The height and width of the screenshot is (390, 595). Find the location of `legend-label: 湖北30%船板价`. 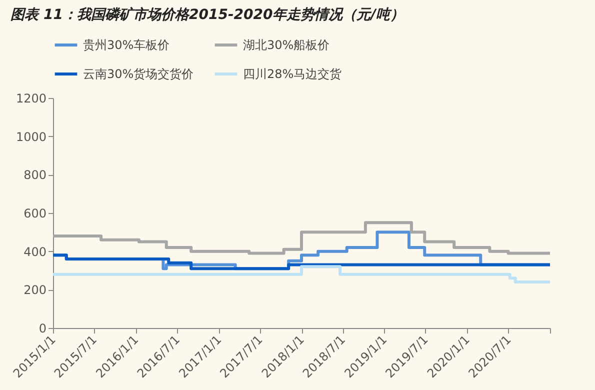

legend-label: 湖北30%船板价 is located at coordinates (286, 45).